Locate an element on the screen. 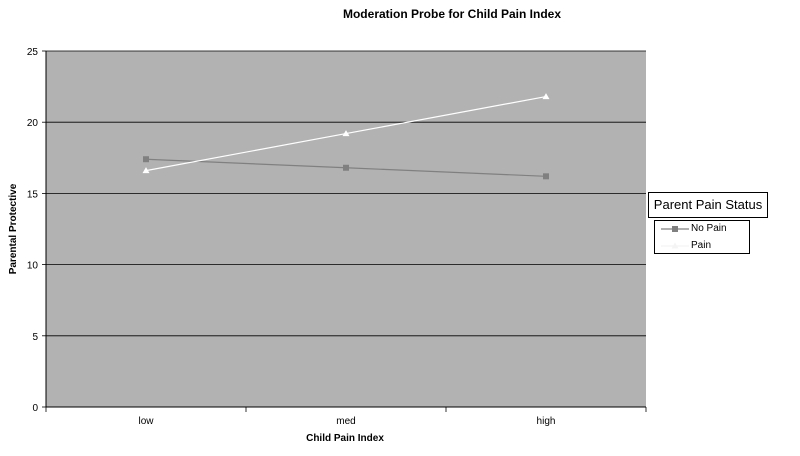  legend-label-pain: Pain is located at coordinates (701, 245).